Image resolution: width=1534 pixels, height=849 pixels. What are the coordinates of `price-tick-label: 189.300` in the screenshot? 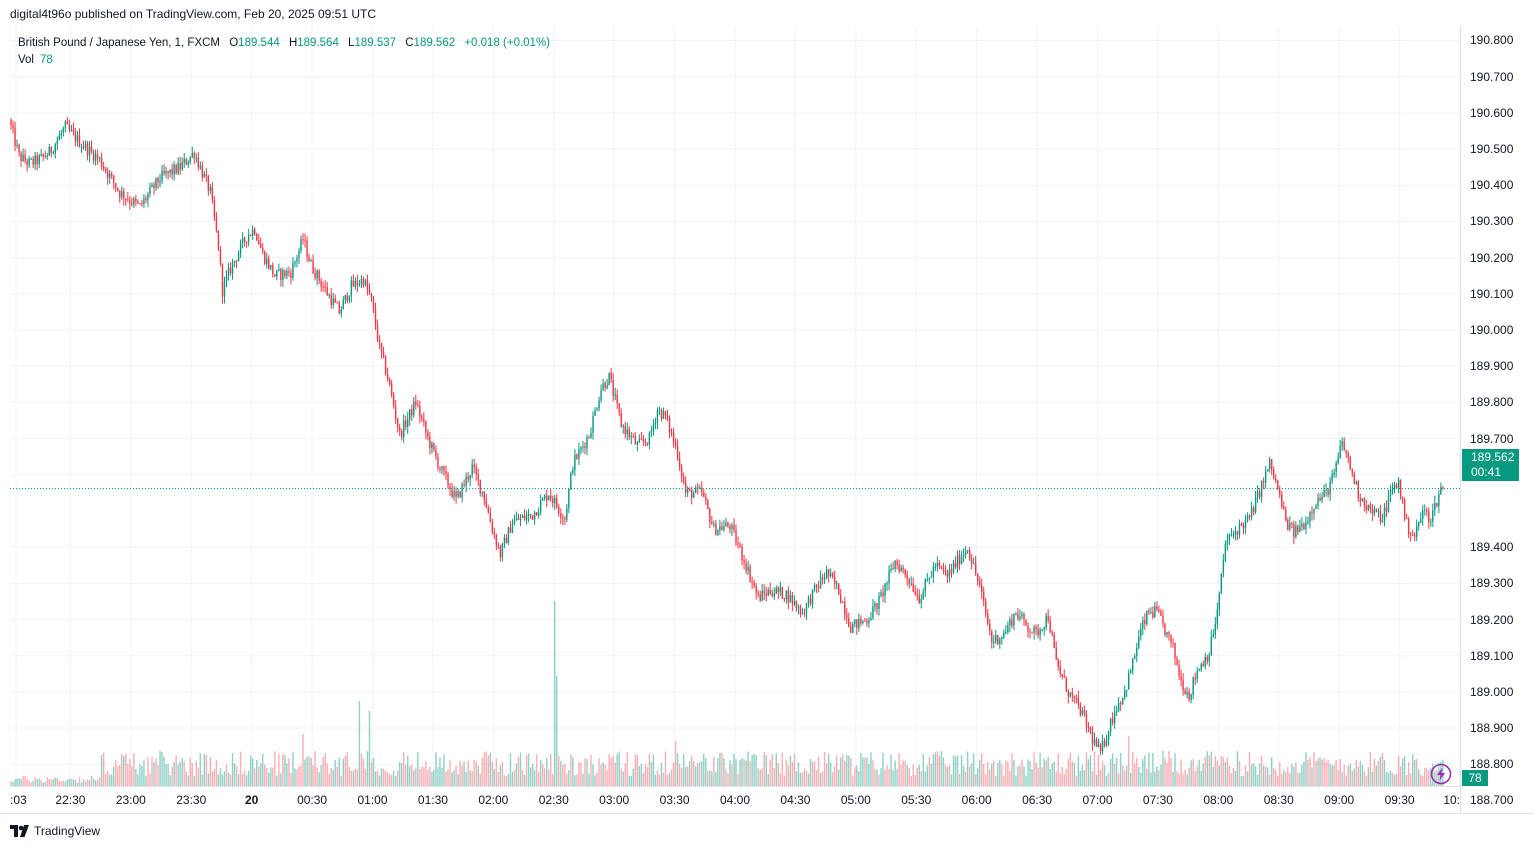 It's located at (1492, 583).